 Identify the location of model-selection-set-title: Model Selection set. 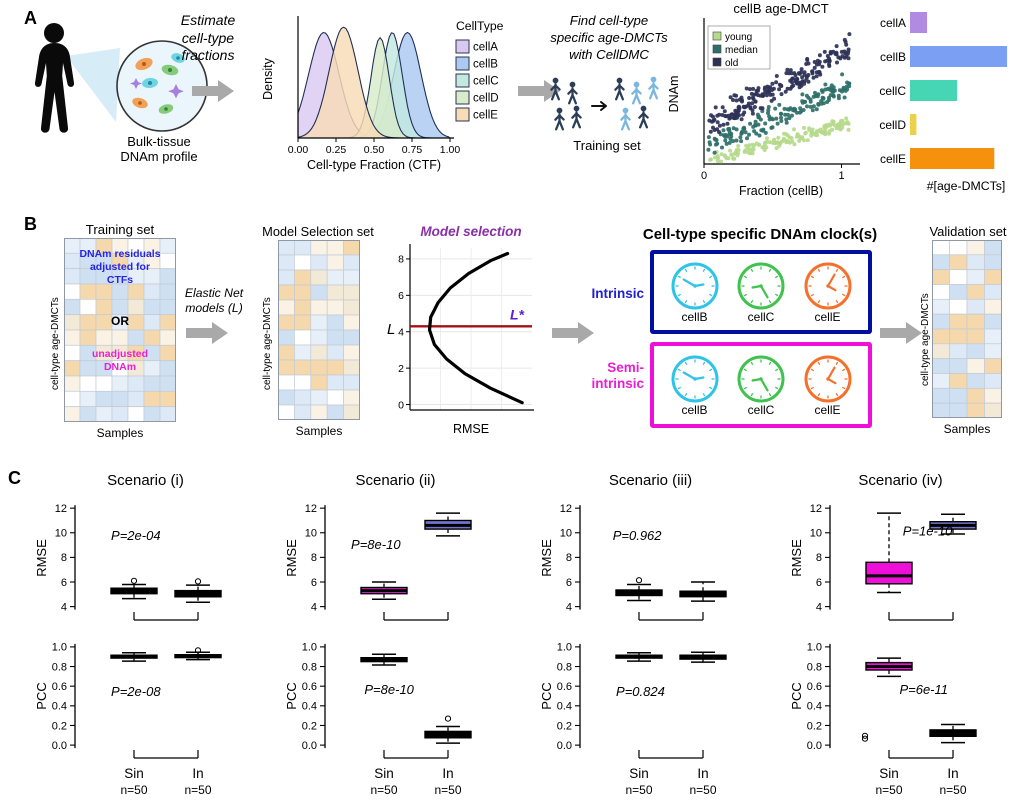
(318, 231).